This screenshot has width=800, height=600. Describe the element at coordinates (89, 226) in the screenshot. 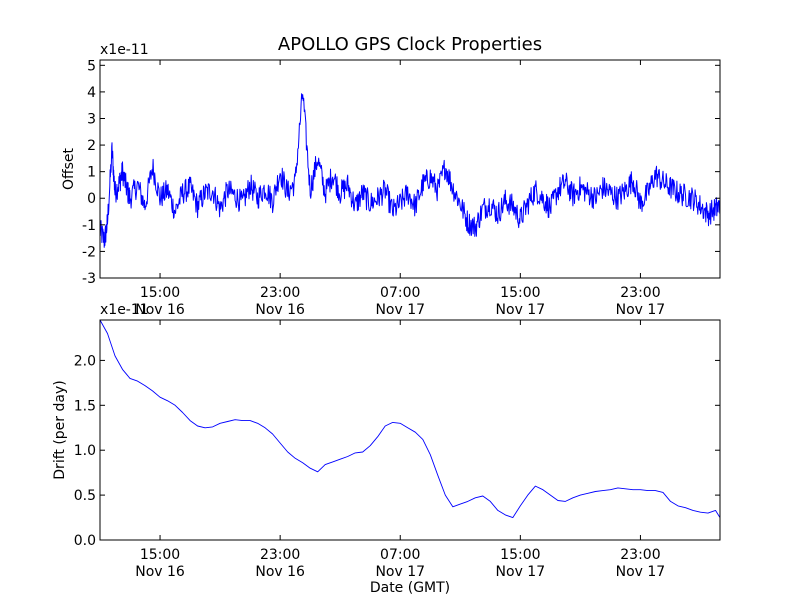

I see `offset-y-tick-label: -1` at that location.